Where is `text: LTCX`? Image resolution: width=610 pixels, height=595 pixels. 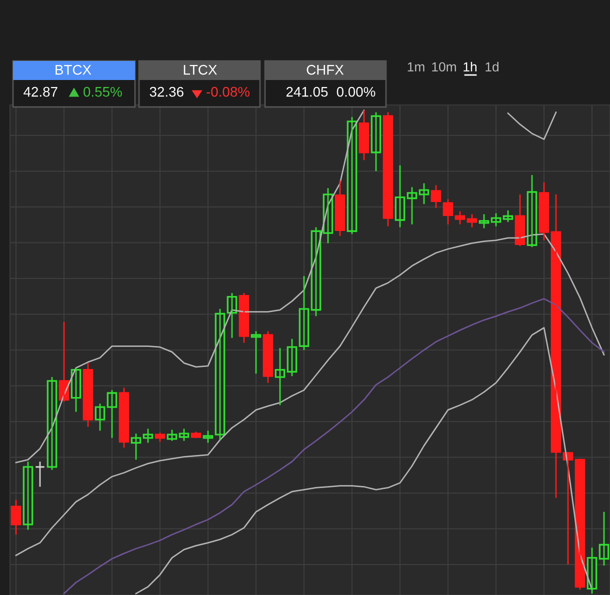
text: LTCX is located at coordinates (200, 69).